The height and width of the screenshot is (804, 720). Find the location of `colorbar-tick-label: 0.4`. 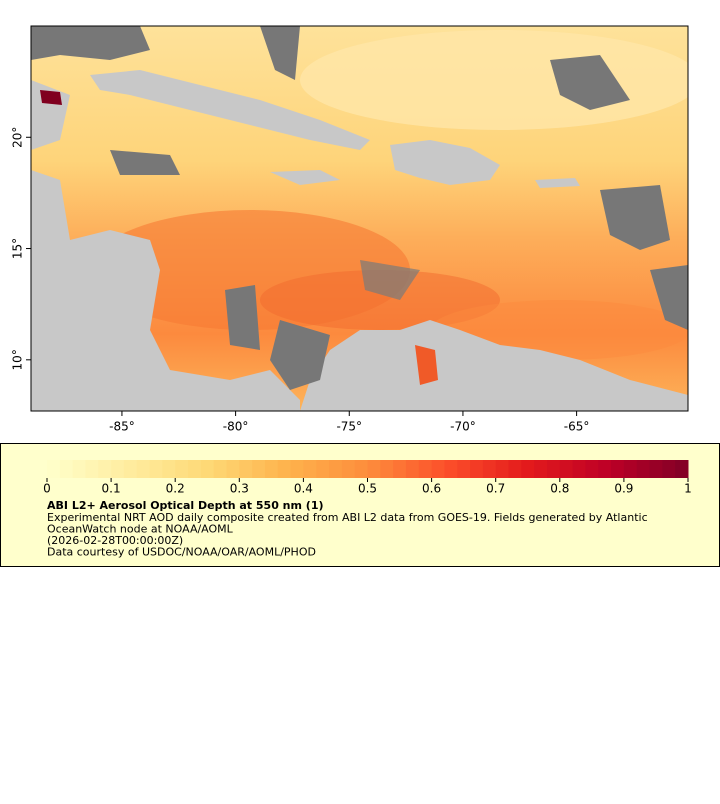

colorbar-tick-label: 0.4 is located at coordinates (303, 489).